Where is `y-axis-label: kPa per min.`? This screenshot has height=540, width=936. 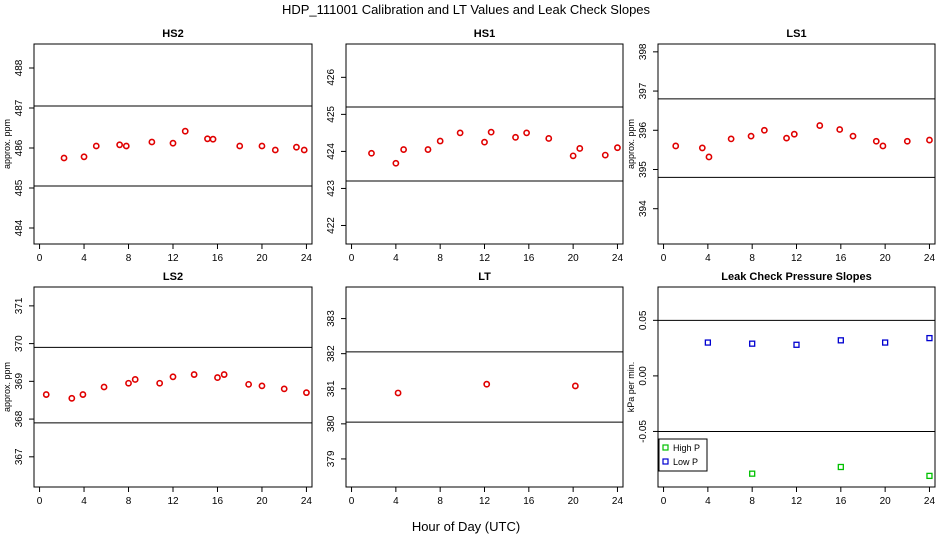 y-axis-label: kPa per min. is located at coordinates (631, 387).